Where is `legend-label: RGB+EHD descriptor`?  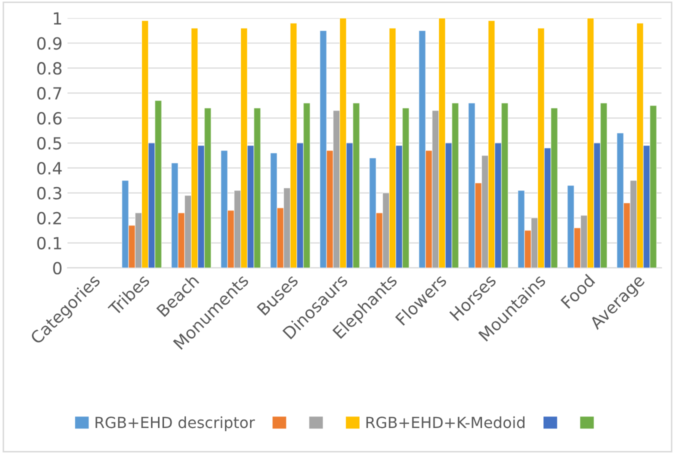
legend-label: RGB+EHD descriptor is located at coordinates (175, 424).